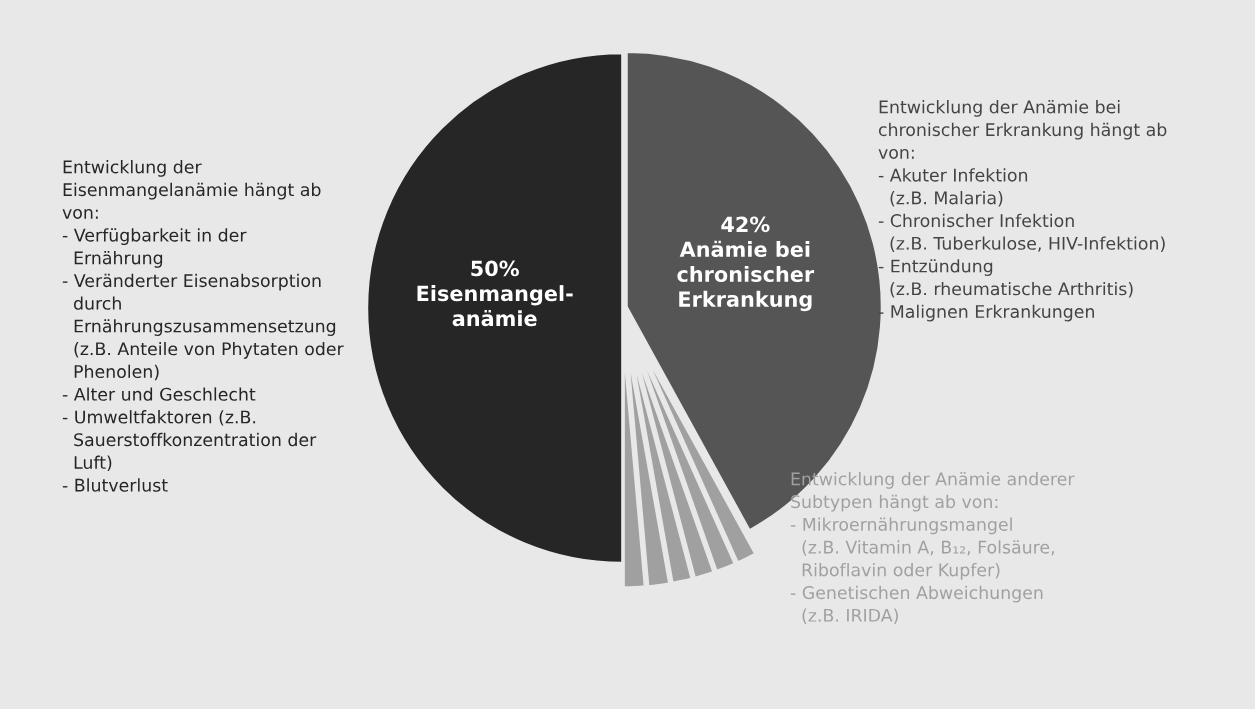 The image size is (1255, 709). I want to click on slice-label: Eisenmangel- anämie, so click(495, 306).